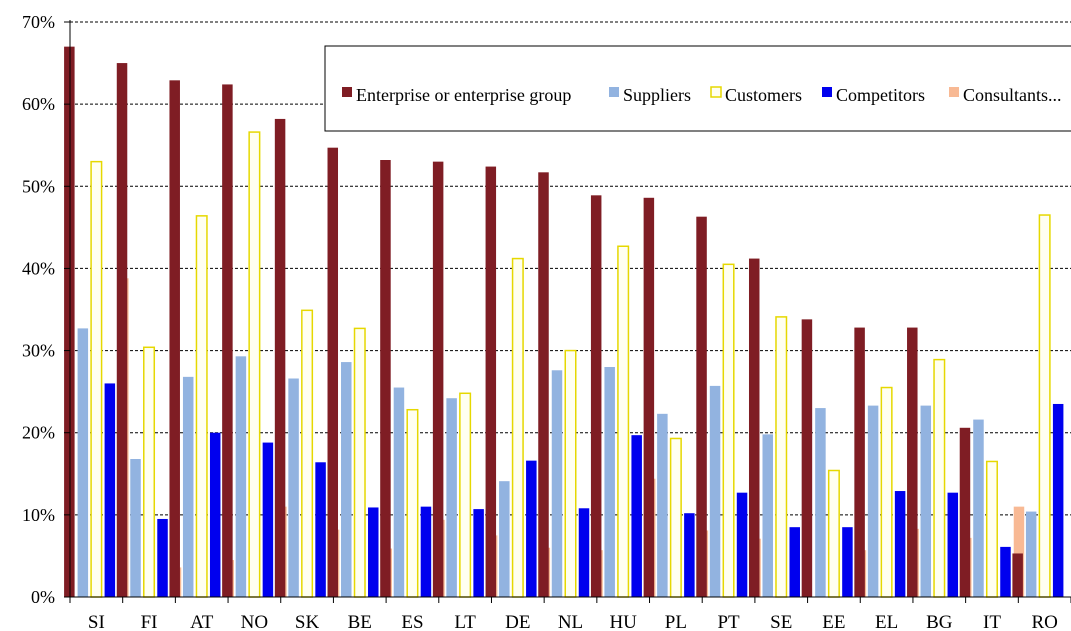 The width and height of the screenshot is (1071, 631). Describe the element at coordinates (38, 104) in the screenshot. I see `y-tick-label: 60%` at that location.